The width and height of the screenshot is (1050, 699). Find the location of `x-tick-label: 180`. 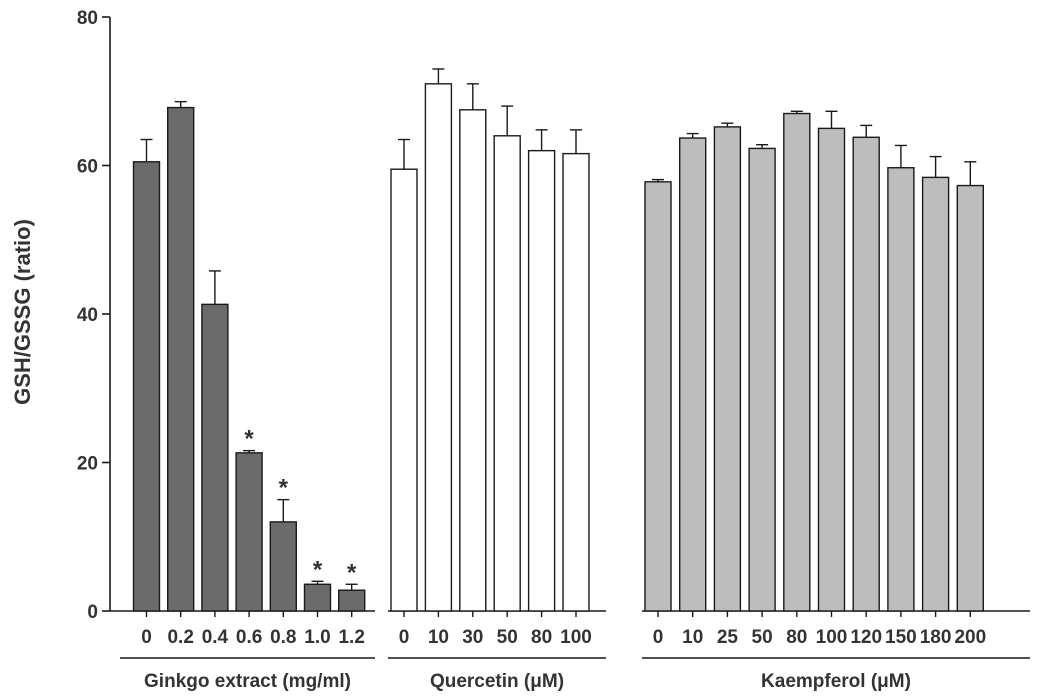

x-tick-label: 180 is located at coordinates (936, 637).